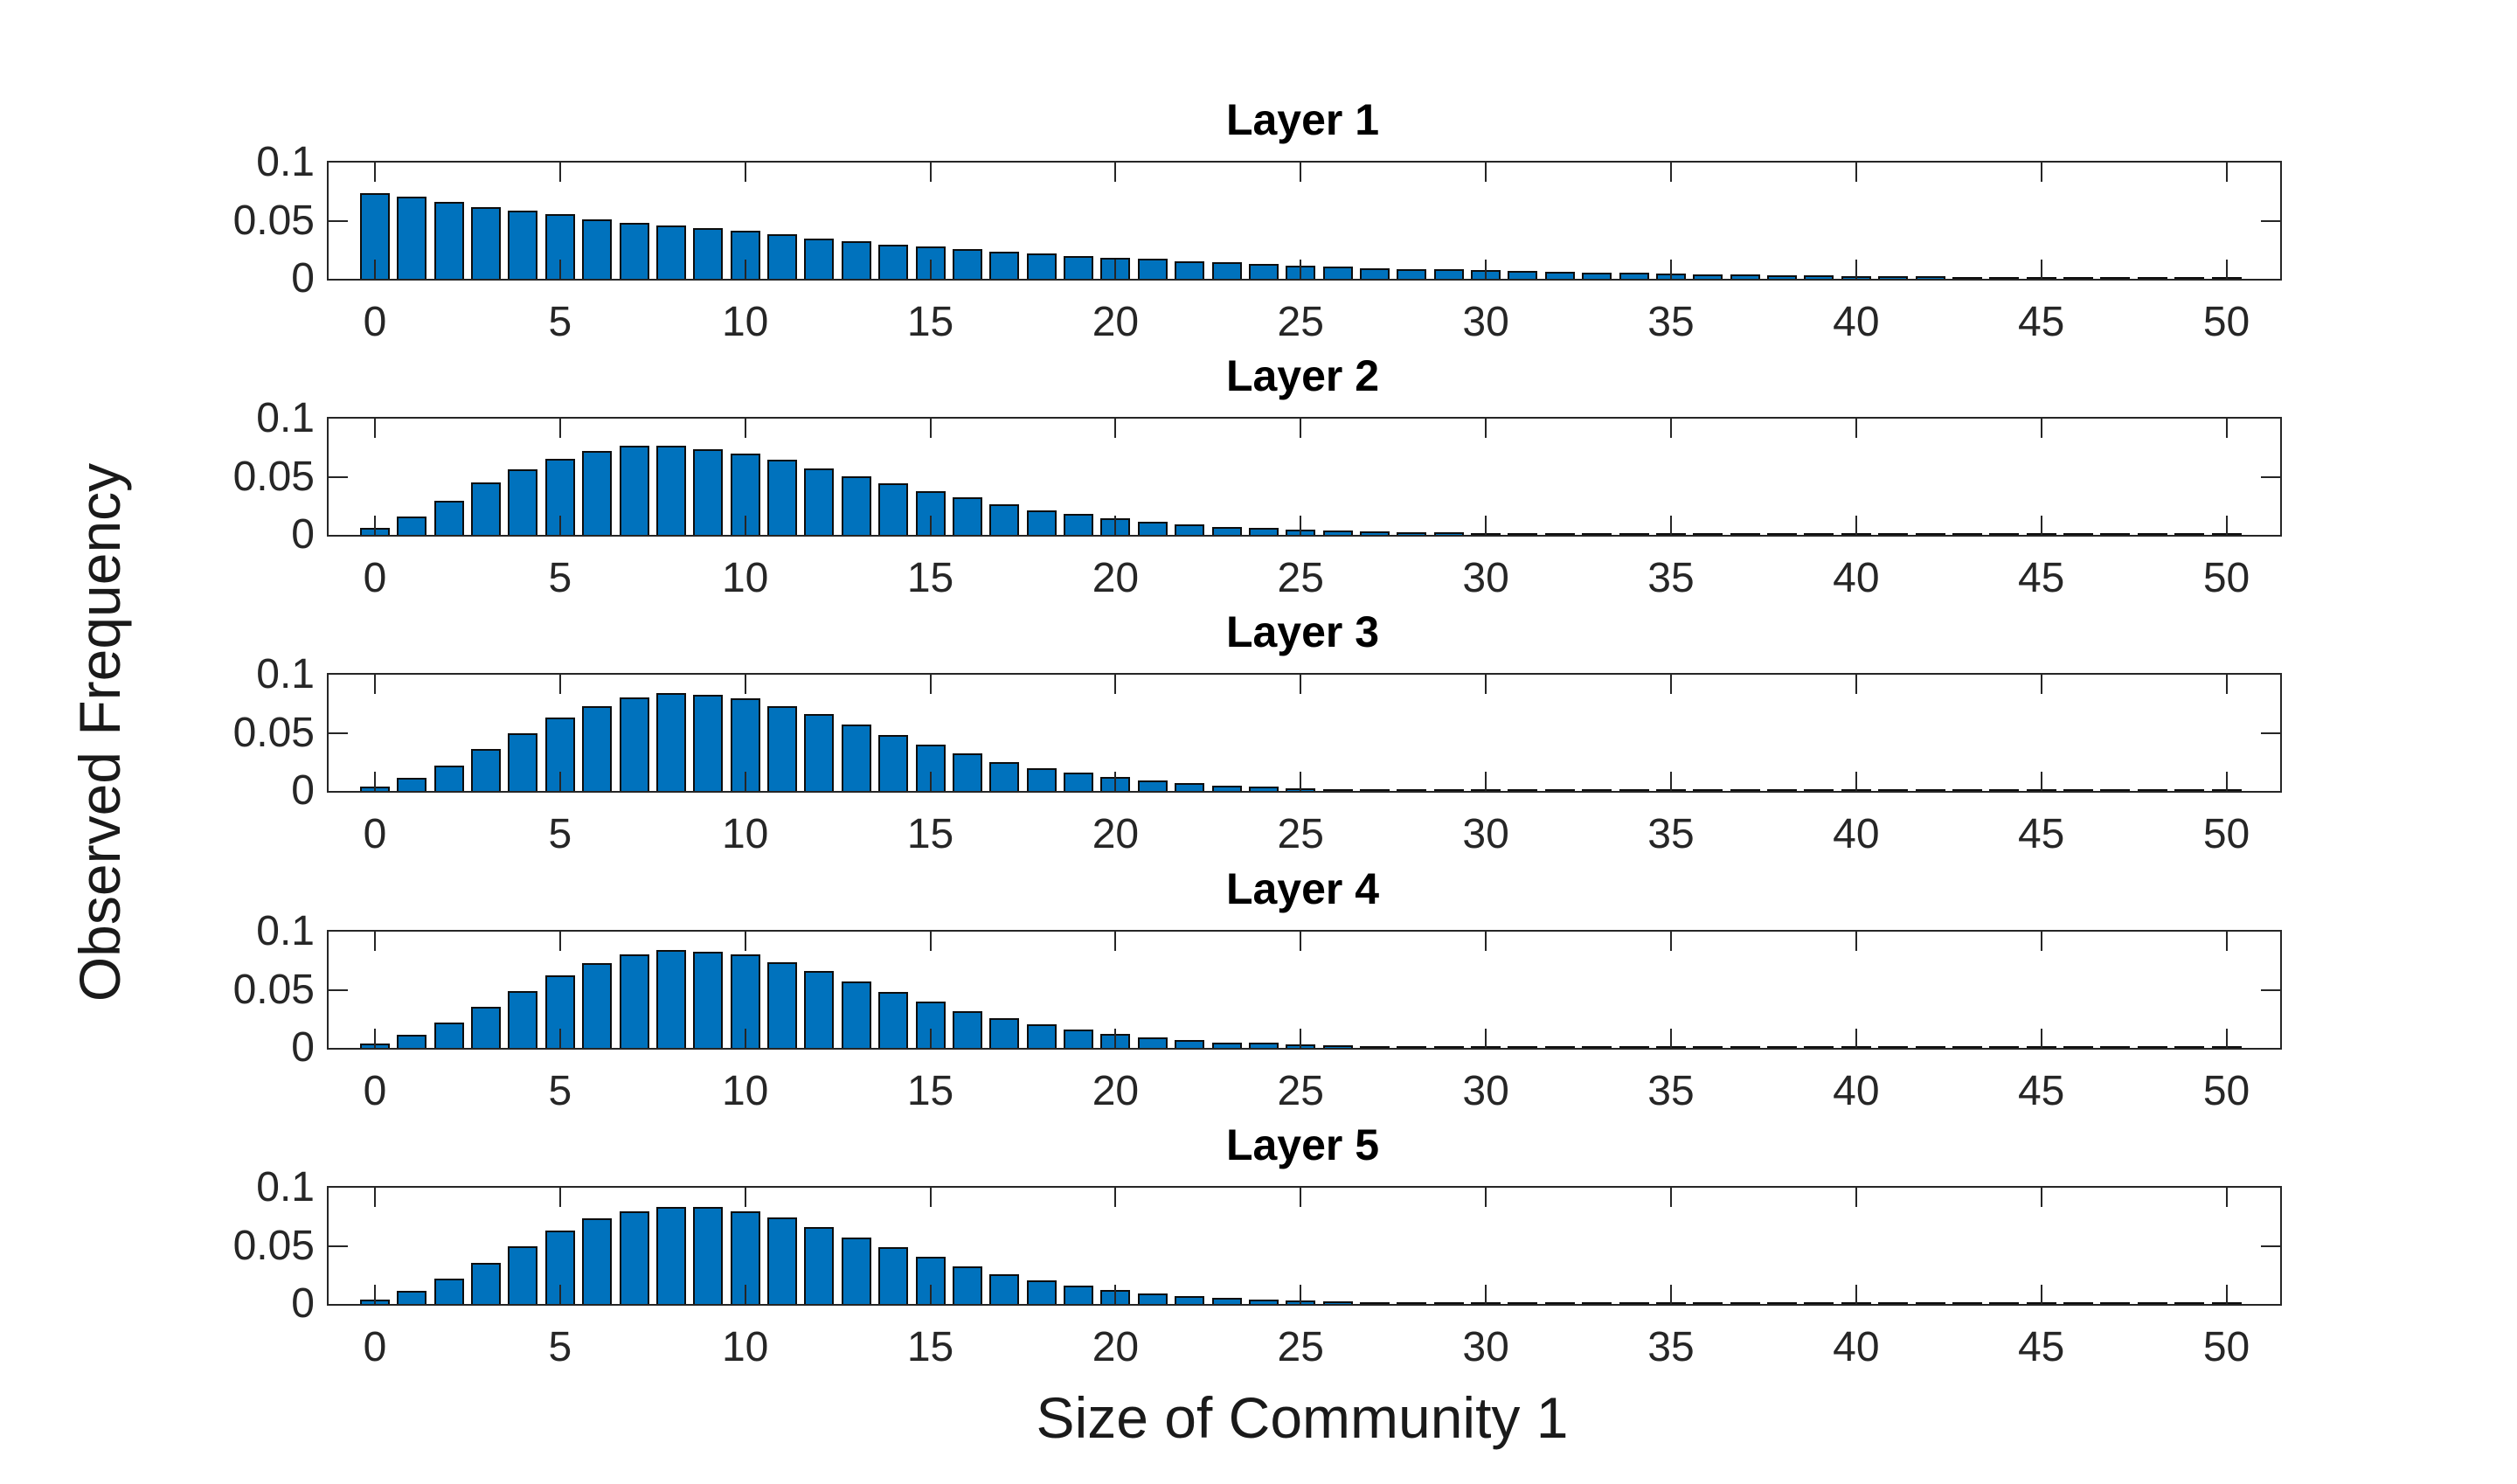  I want to click on subplot-title: Layer 1, so click(1302, 119).